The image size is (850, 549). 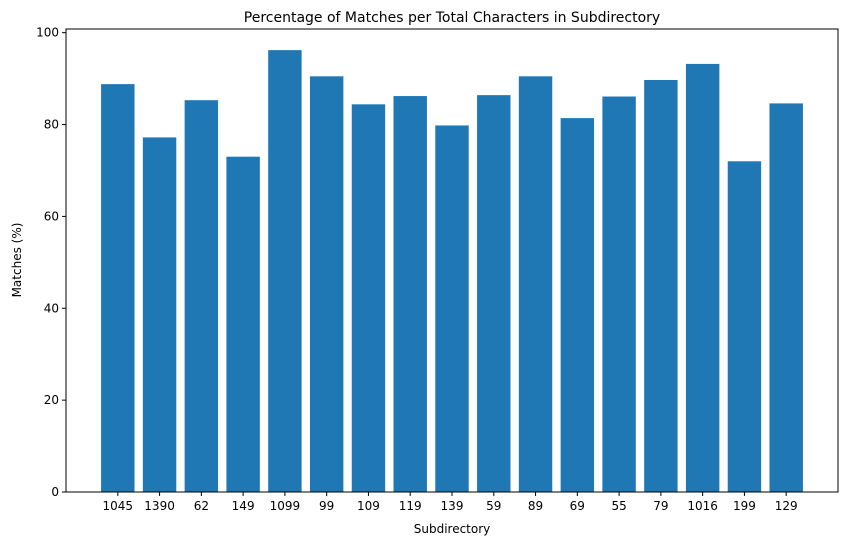 I want to click on y-tick-label: 80, so click(x=51, y=125).